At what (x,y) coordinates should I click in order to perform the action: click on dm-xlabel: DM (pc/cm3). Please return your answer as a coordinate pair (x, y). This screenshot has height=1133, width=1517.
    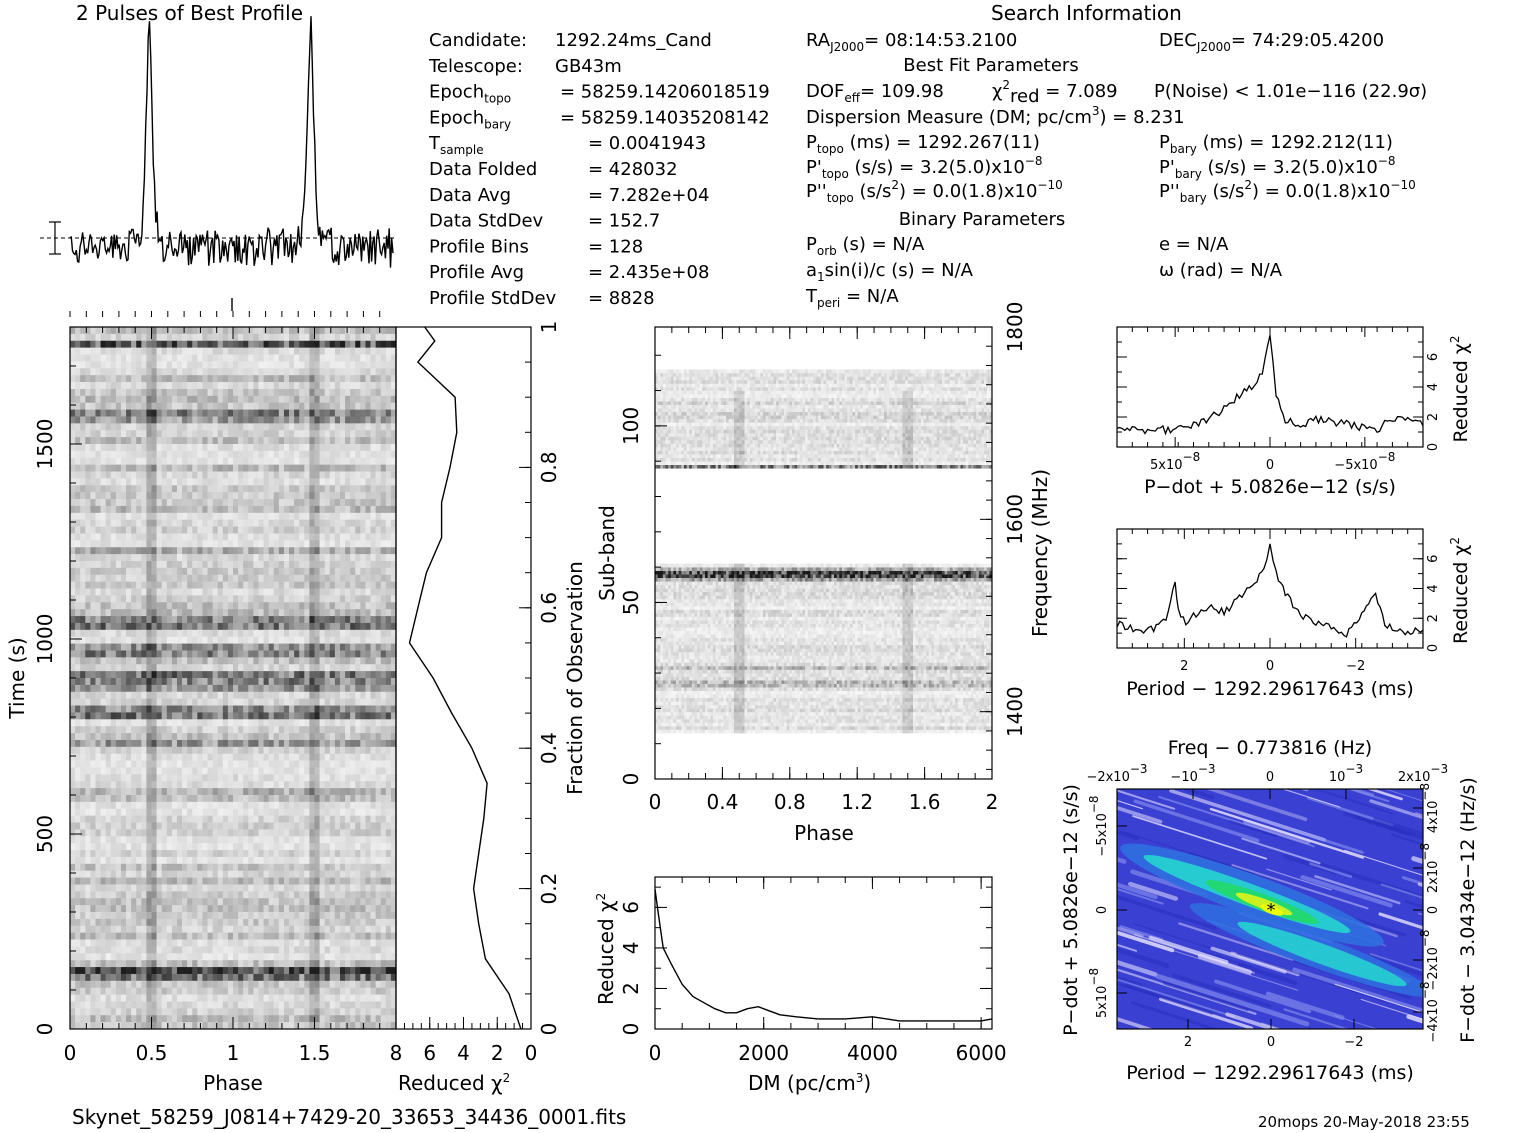
    Looking at the image, I should click on (809, 1083).